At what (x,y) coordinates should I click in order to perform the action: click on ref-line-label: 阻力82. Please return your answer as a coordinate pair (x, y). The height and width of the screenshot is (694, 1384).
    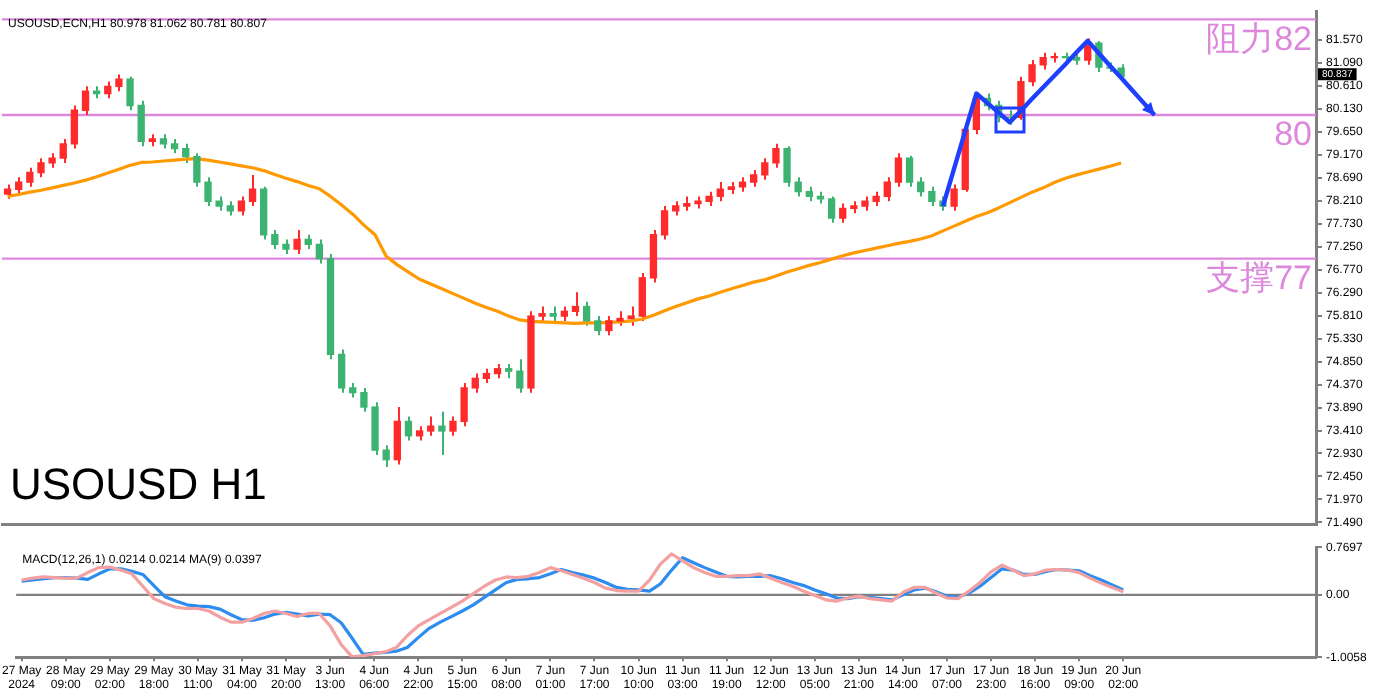
    Looking at the image, I should click on (1259, 38).